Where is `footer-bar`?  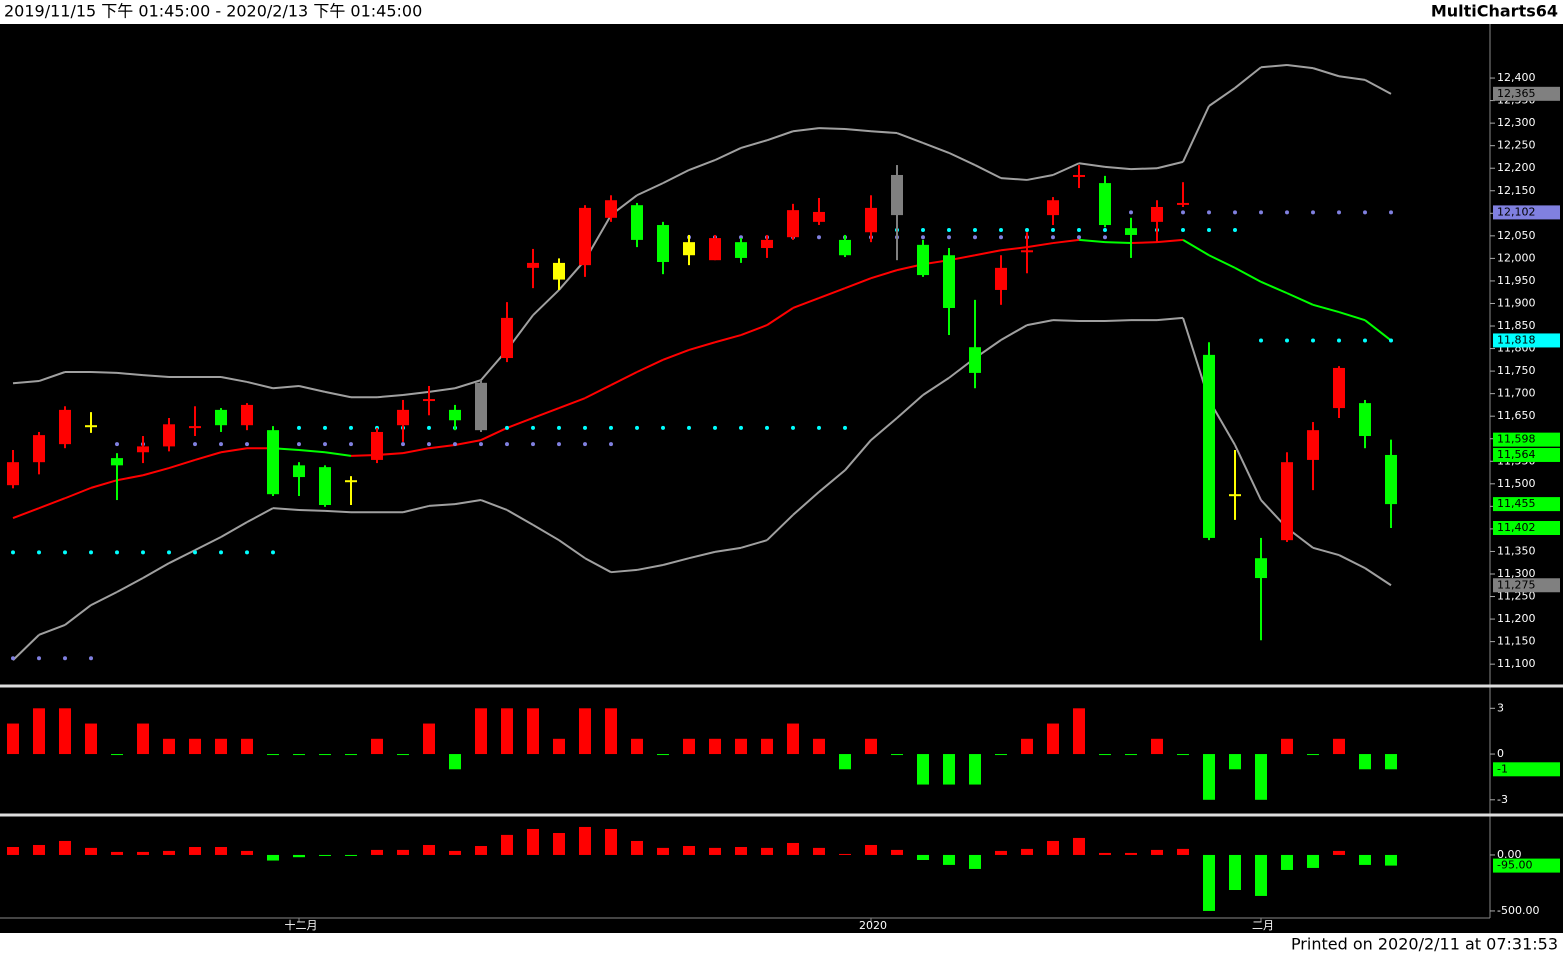 footer-bar is located at coordinates (781, 944).